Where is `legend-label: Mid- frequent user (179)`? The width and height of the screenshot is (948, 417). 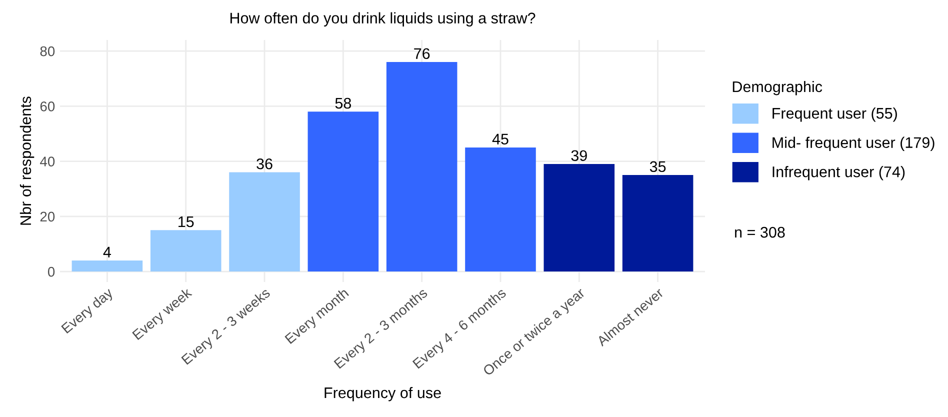 legend-label: Mid- frequent user (179) is located at coordinates (853, 143).